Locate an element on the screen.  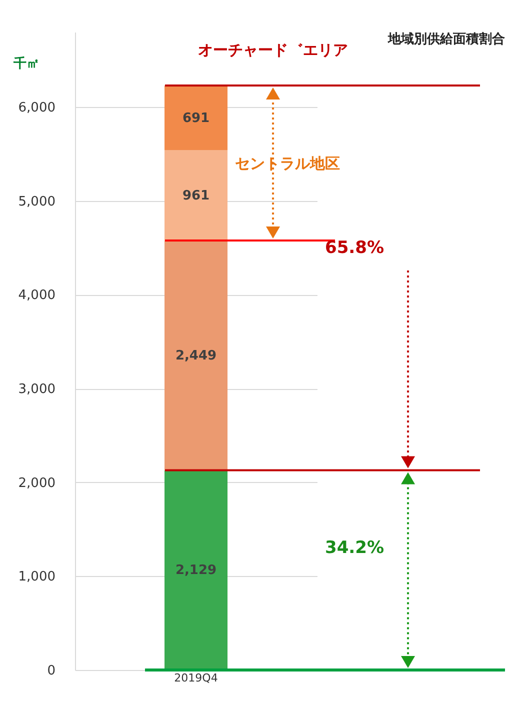
data-label: 2,129 is located at coordinates (196, 570).